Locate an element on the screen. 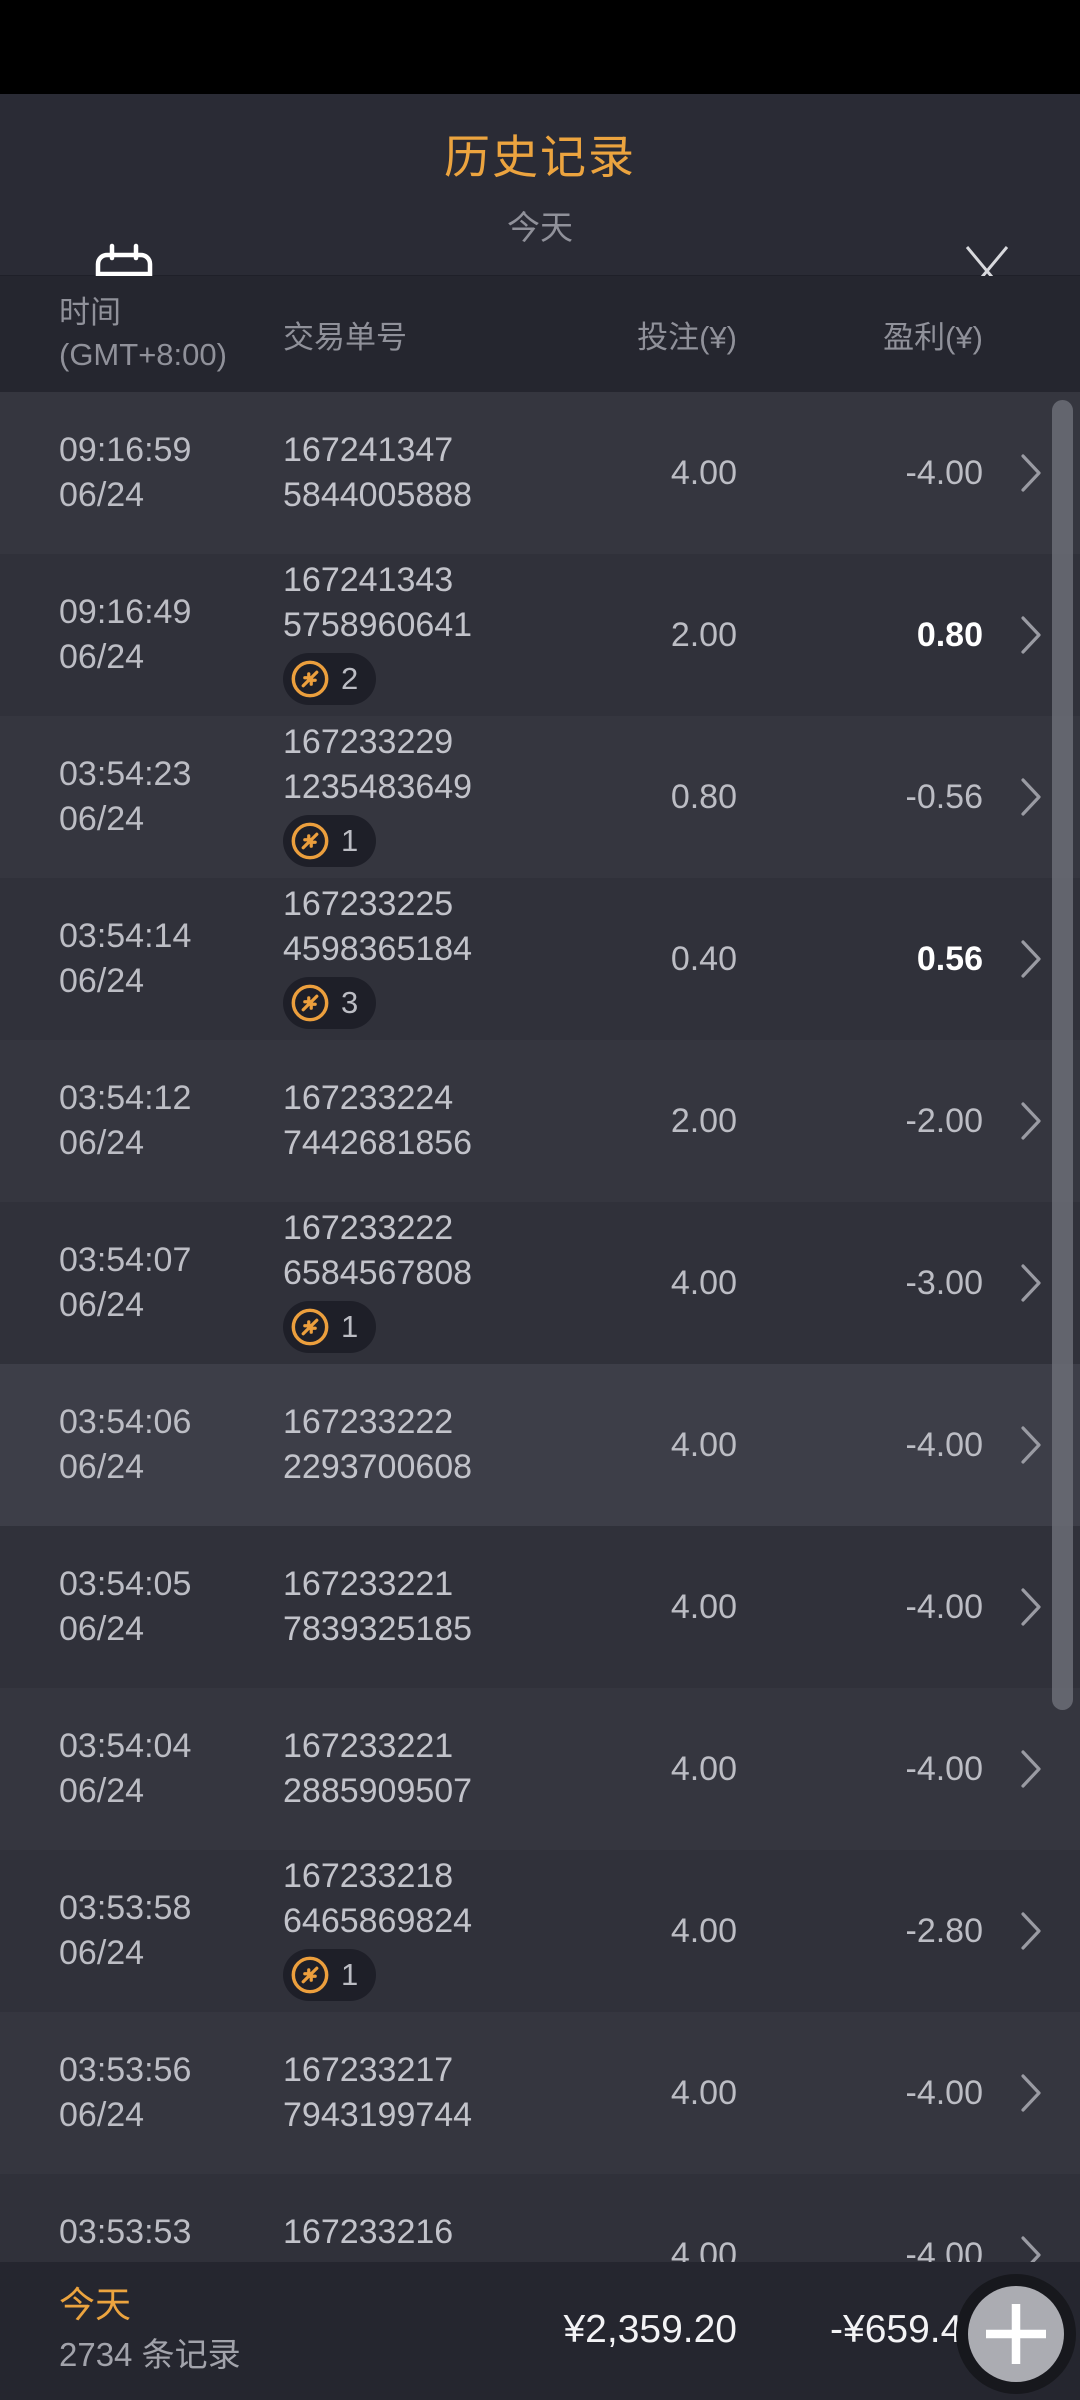 The width and height of the screenshot is (1080, 2400). row-order-number: 167233225 4598365184 3 is located at coordinates (398, 959).